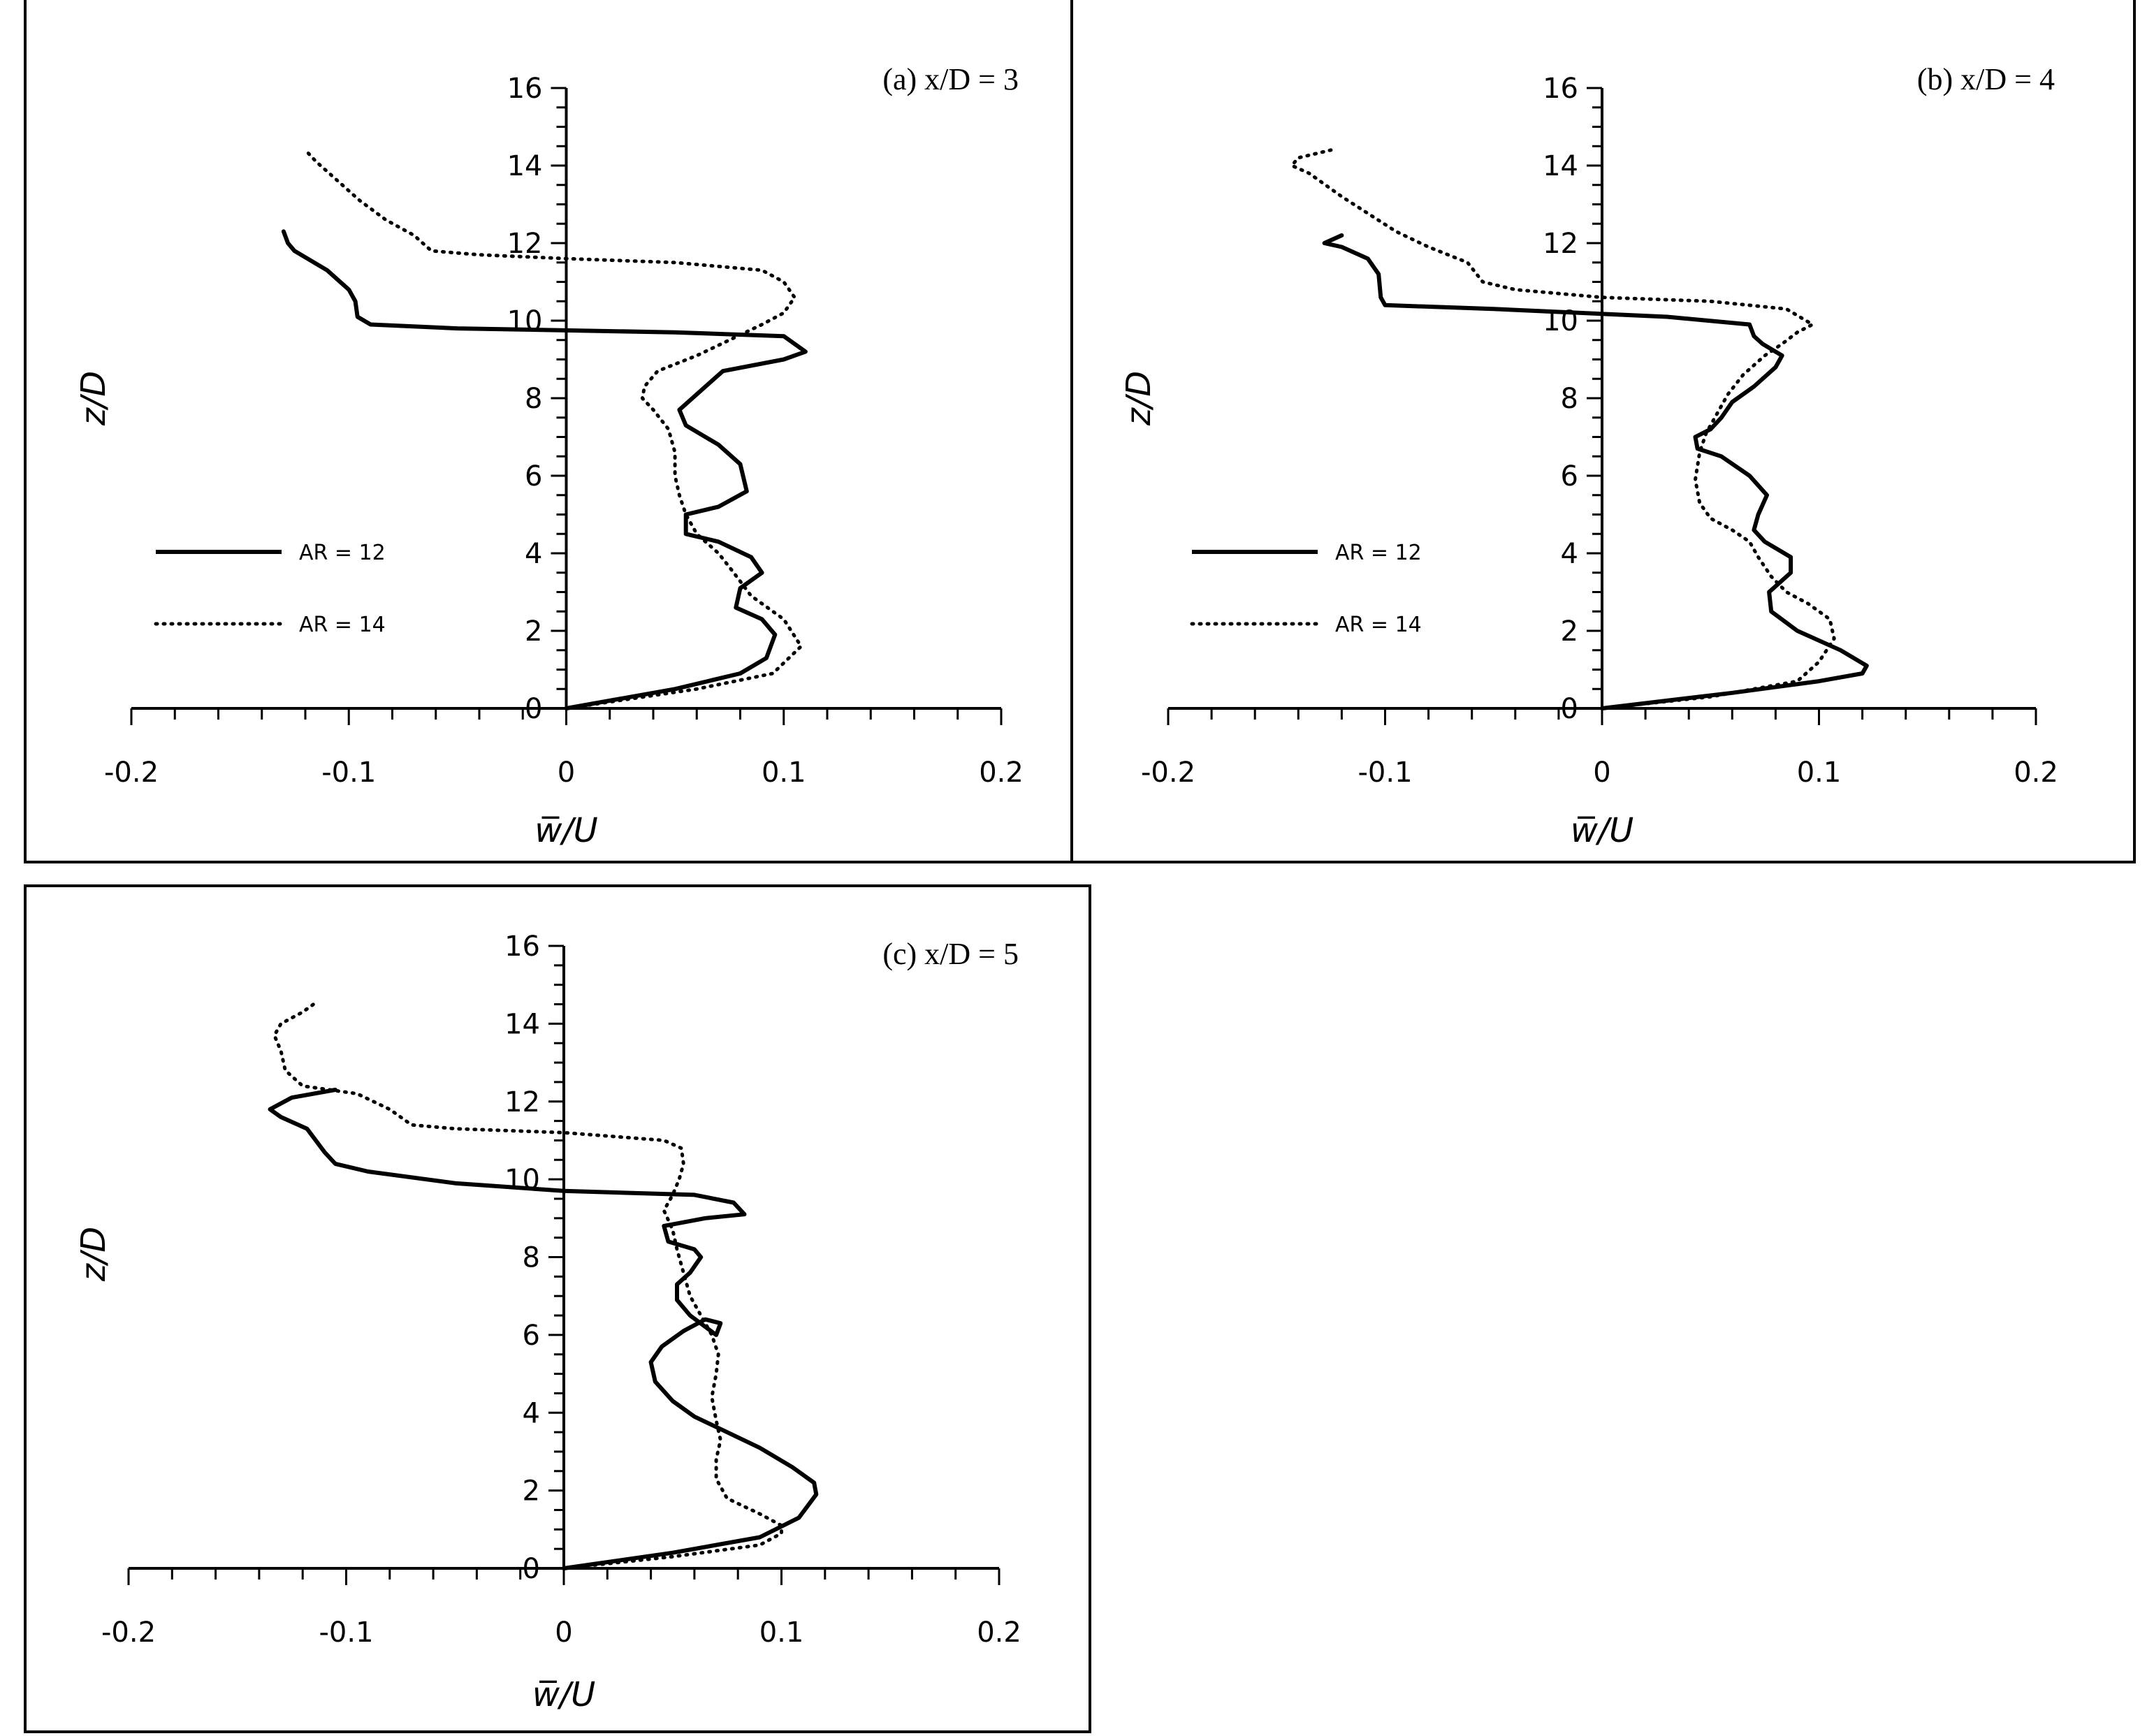 The image size is (2147, 1736). I want to click on panel-title: (b) x/D = 4, so click(1986, 79).